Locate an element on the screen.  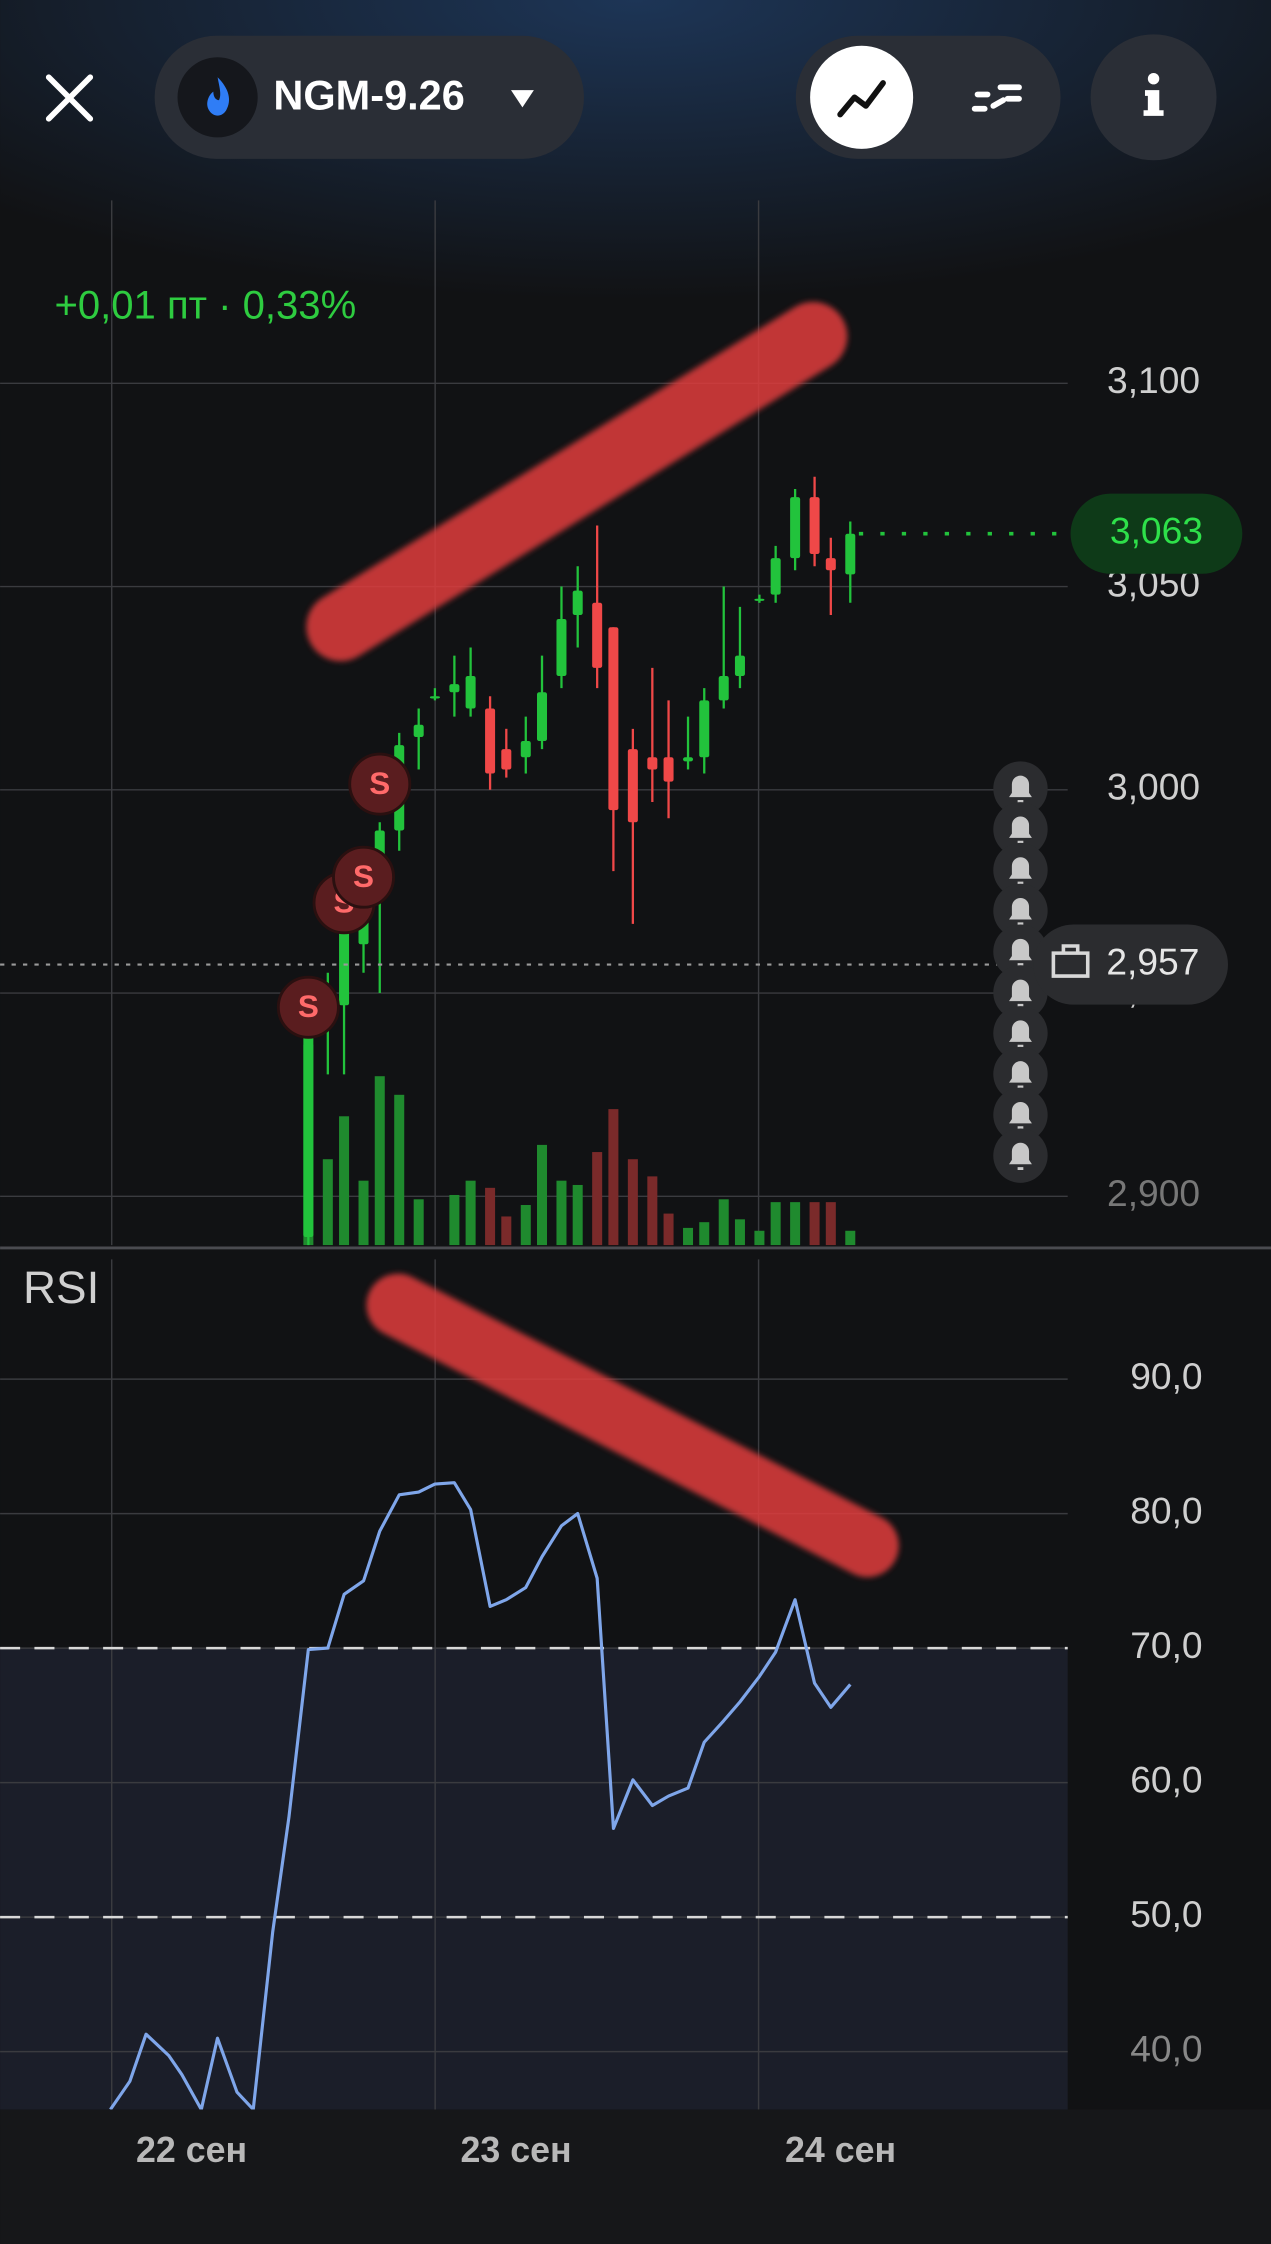
close-button is located at coordinates (69, 98).